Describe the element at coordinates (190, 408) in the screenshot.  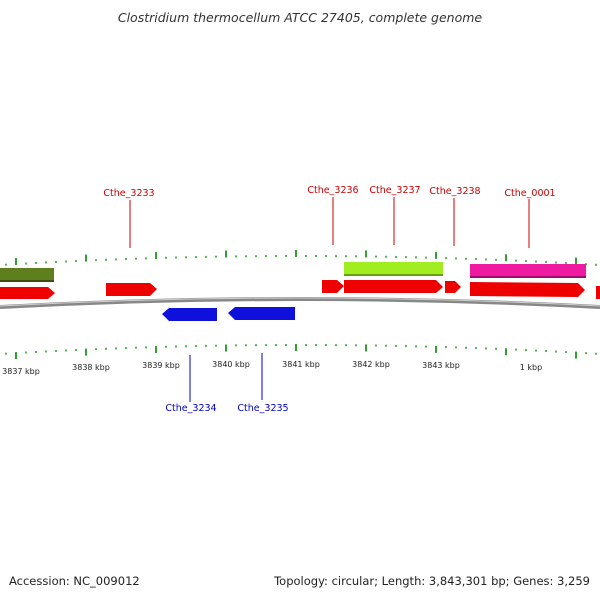
I see `gene-label-cthe-3234: Cthe_3234` at that location.